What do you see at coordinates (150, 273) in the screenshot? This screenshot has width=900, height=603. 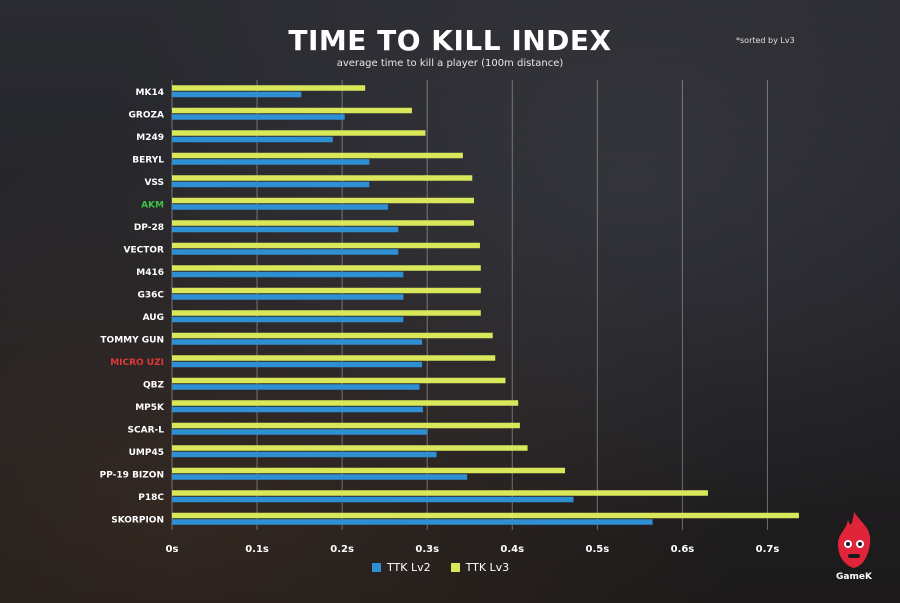 I see `category-label: M416` at bounding box center [150, 273].